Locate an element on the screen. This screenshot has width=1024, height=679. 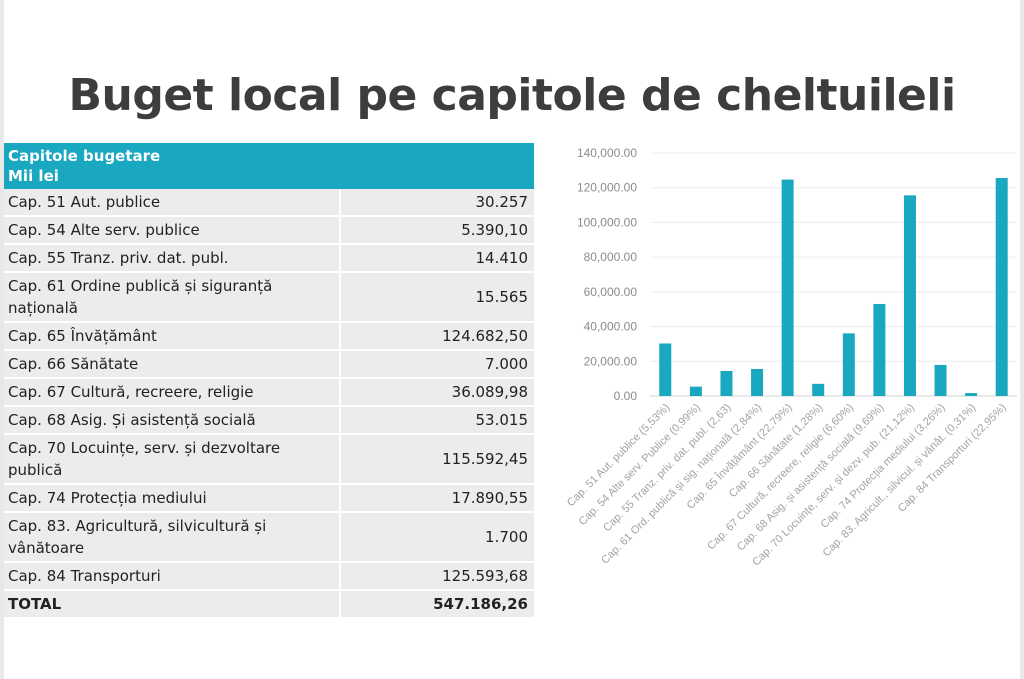
total-row: TOTAL 547.186,26 is located at coordinates (269, 604).